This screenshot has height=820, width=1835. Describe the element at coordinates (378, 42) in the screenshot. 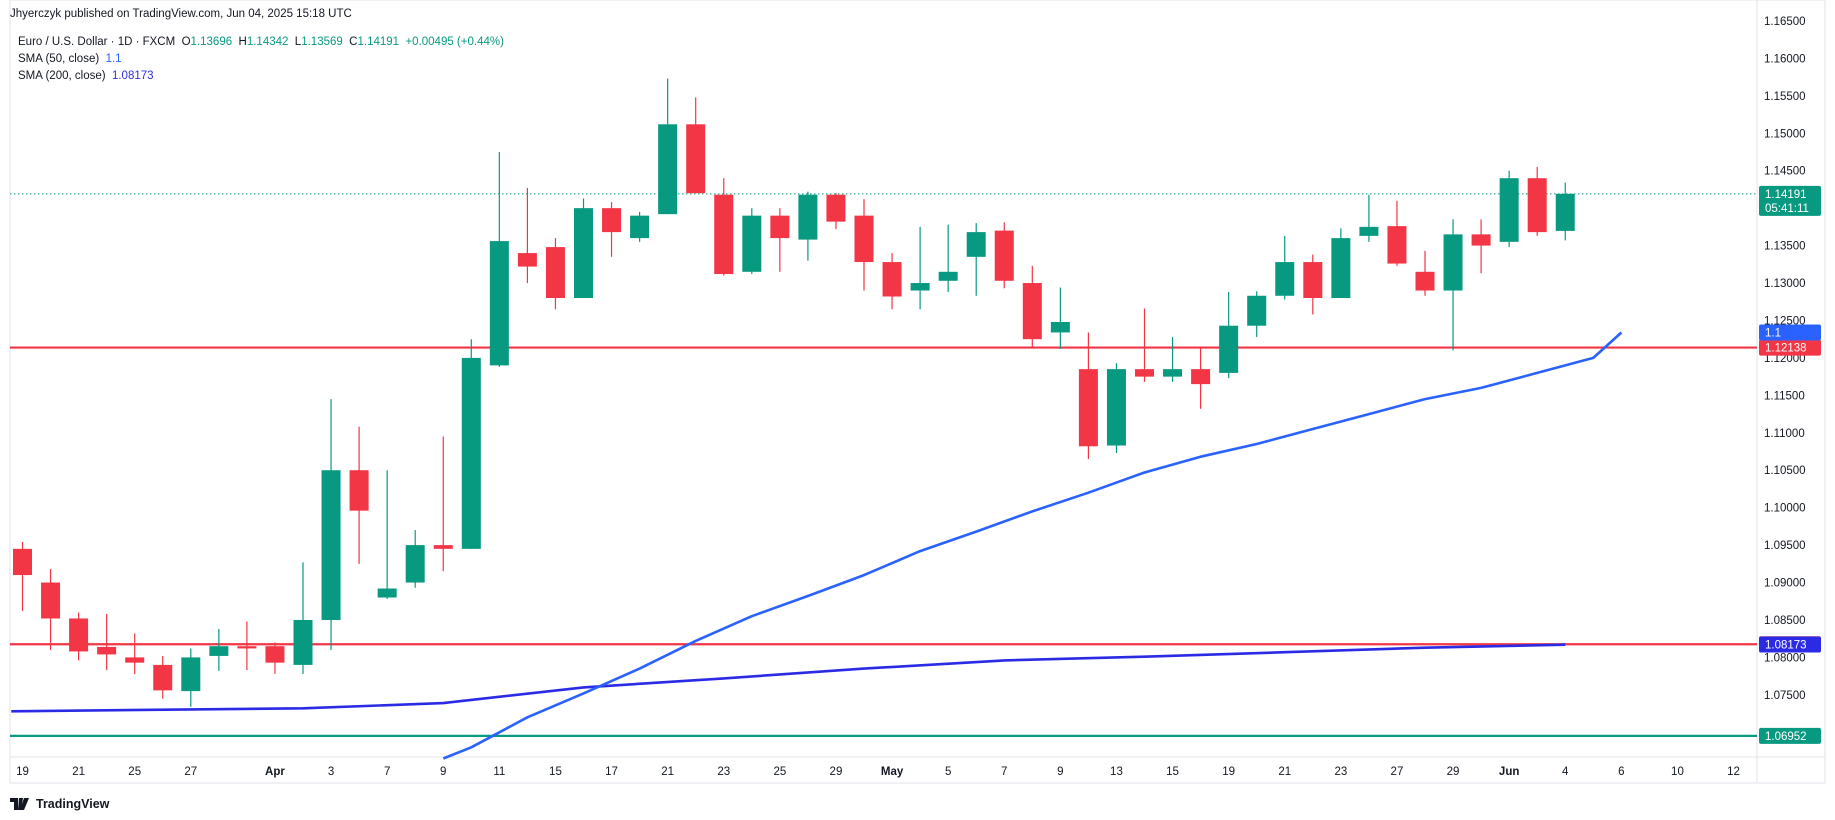

I see `ohlc-close: 1.14191` at that location.